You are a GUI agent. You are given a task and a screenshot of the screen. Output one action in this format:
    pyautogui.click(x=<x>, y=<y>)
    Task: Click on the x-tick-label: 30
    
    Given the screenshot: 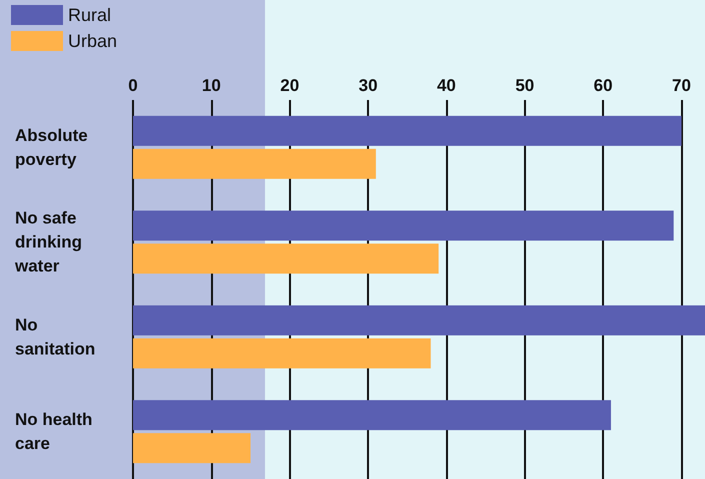 What is the action you would take?
    pyautogui.click(x=368, y=85)
    